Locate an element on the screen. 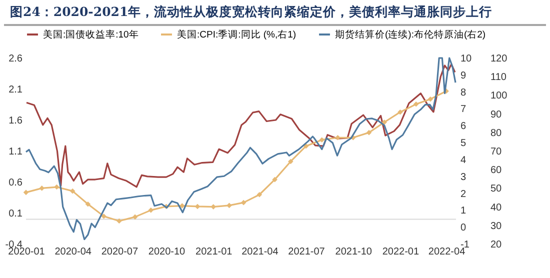  y2-tick-label: 6 is located at coordinates (463, 126).